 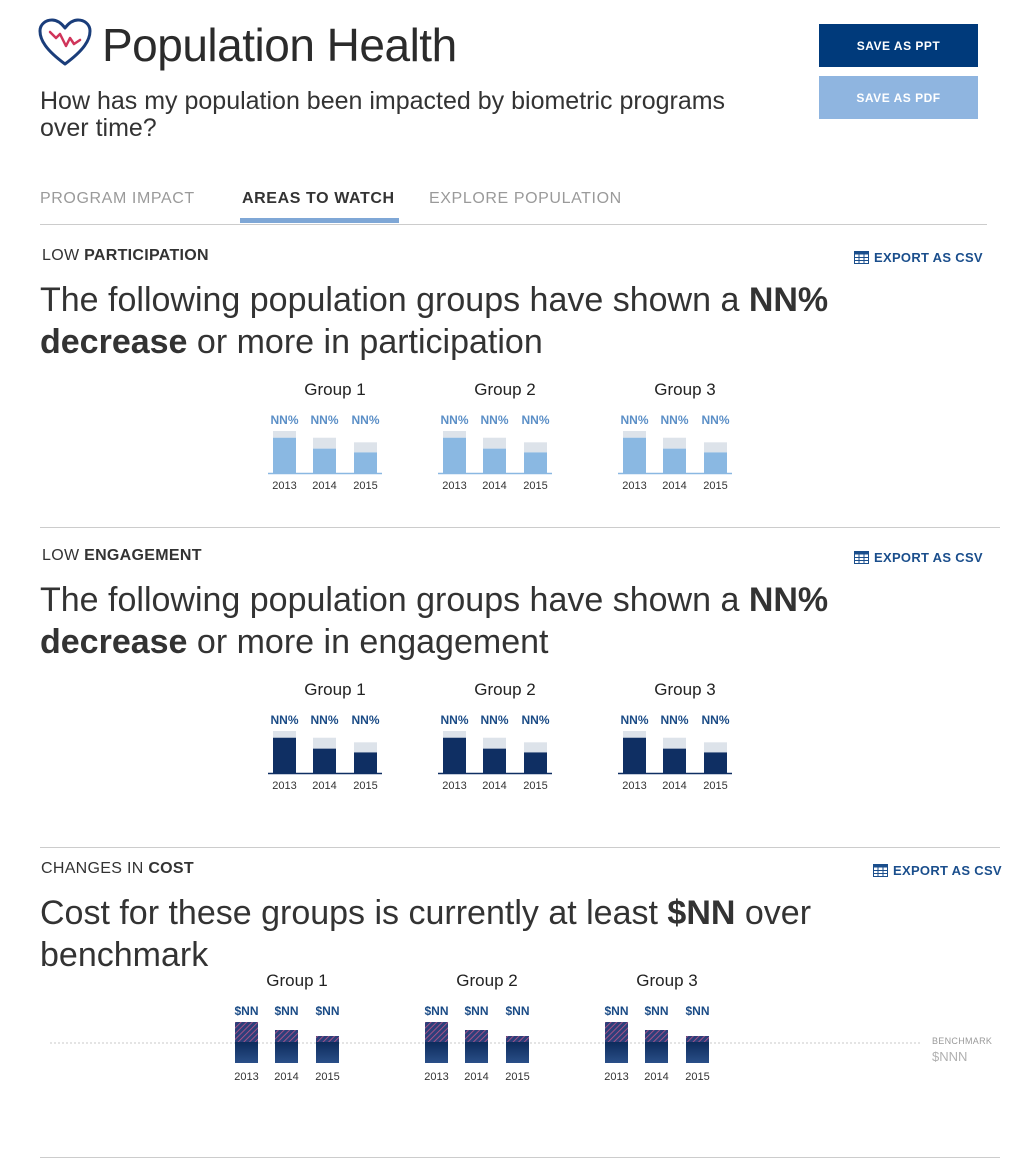 What do you see at coordinates (61, 255) in the screenshot?
I see `section-label-prefix: LOW` at bounding box center [61, 255].